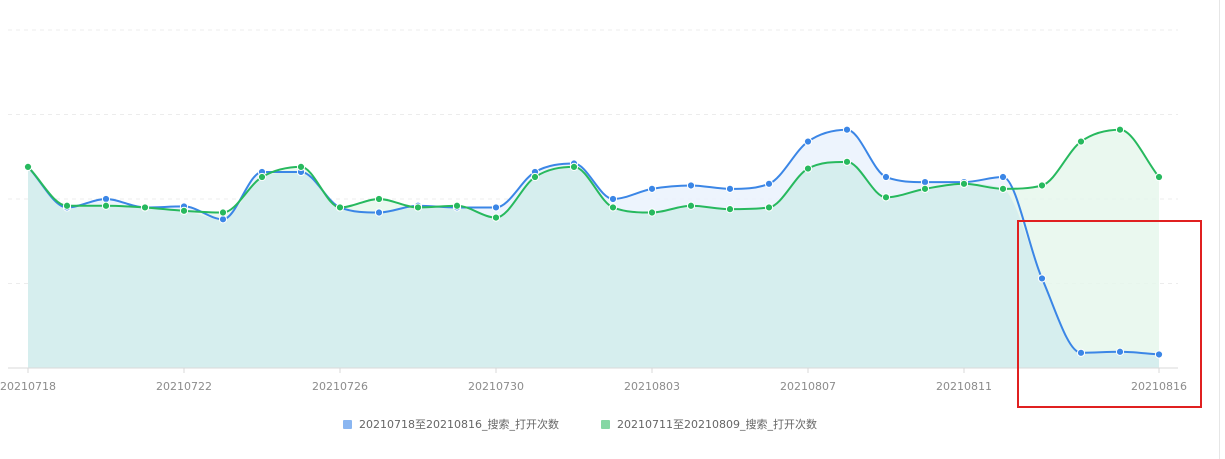 The image size is (1225, 459). Describe the element at coordinates (1219, 229) in the screenshot. I see `panel-divider` at that location.